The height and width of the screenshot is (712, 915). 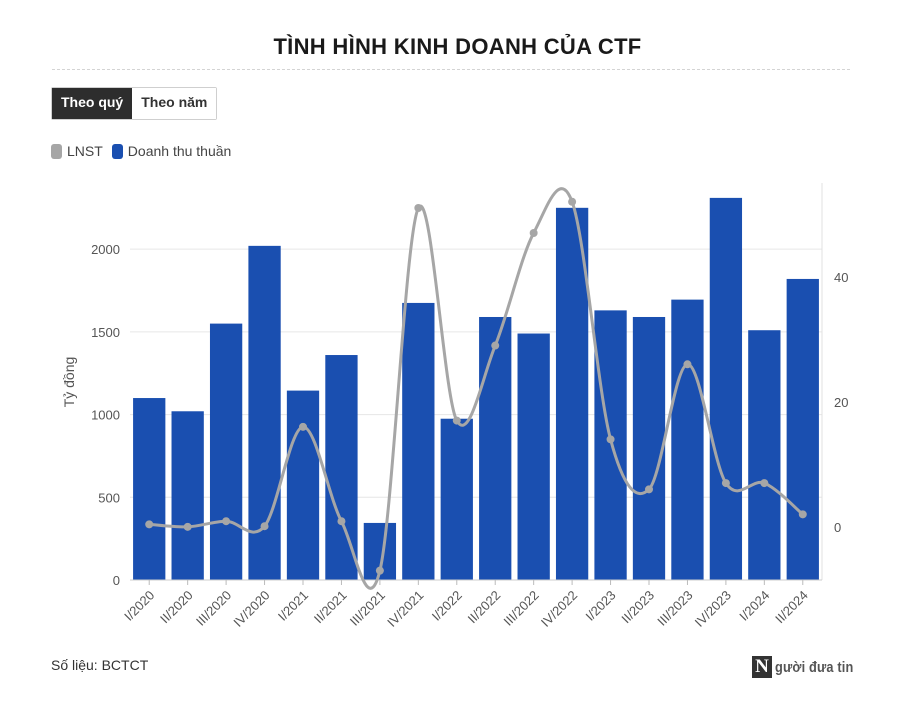 I want to click on tab-quarterly: Theo quý, so click(x=92, y=103).